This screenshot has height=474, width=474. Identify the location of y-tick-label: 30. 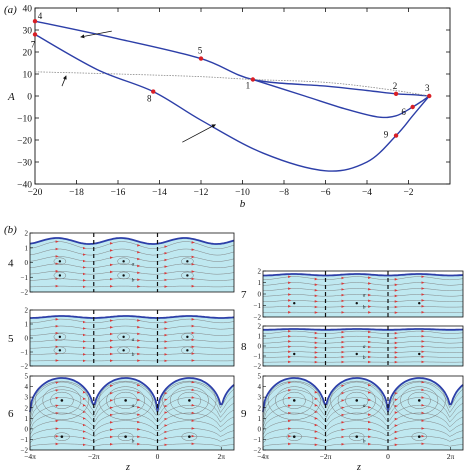
(28, 32).